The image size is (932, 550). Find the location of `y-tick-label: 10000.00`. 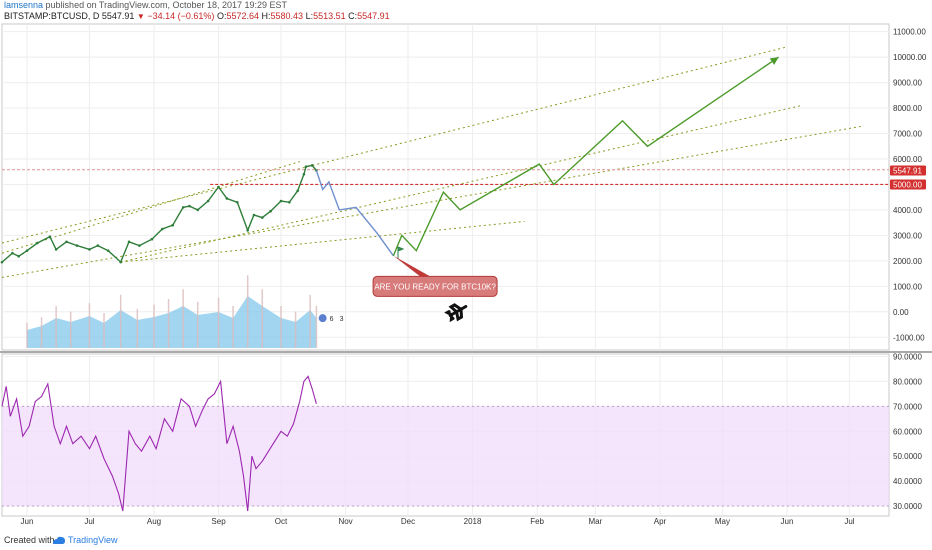

y-tick-label: 10000.00 is located at coordinates (910, 57).